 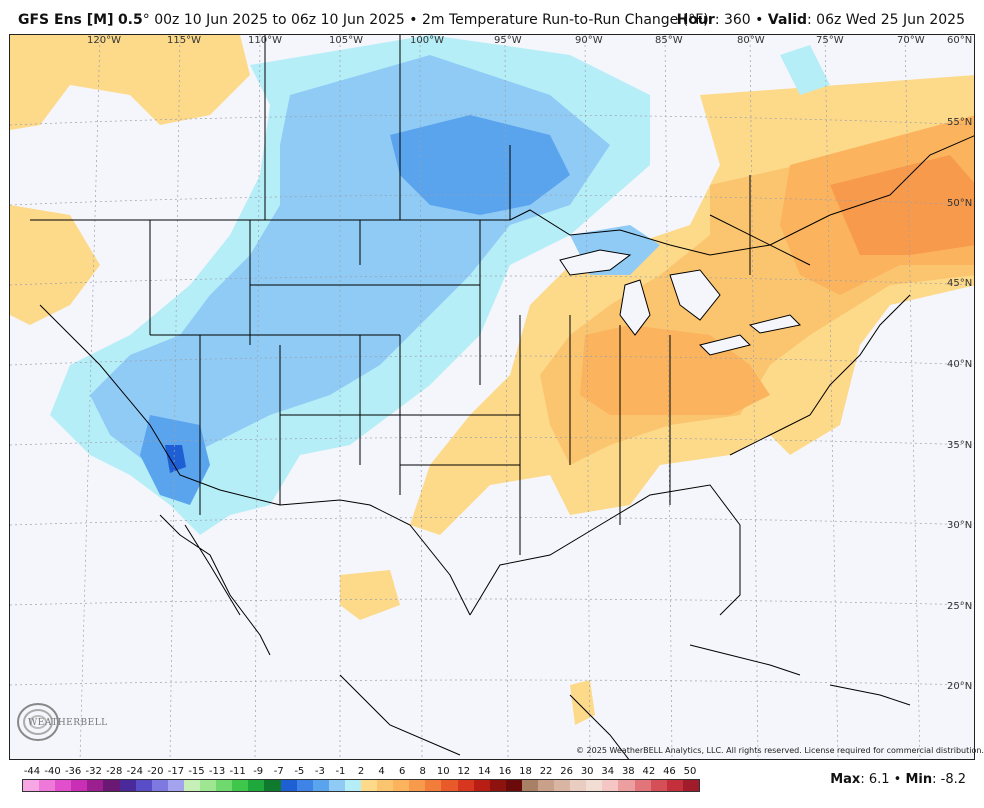 What do you see at coordinates (960, 686) in the screenshot?
I see `lat-label-20n: 20°N` at bounding box center [960, 686].